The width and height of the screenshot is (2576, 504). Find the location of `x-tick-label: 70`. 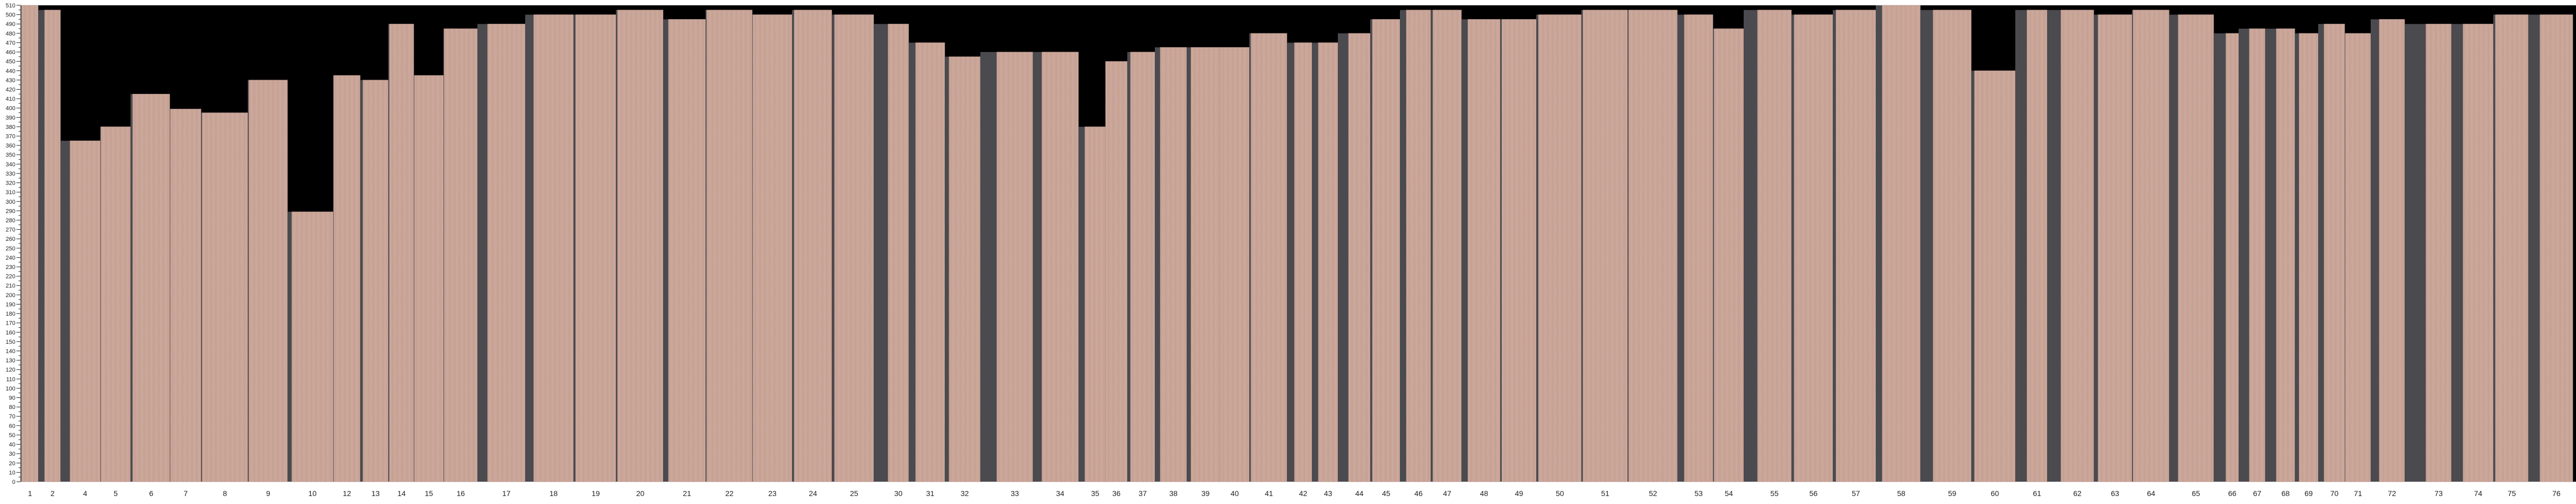

x-tick-label: 70 is located at coordinates (2334, 494).